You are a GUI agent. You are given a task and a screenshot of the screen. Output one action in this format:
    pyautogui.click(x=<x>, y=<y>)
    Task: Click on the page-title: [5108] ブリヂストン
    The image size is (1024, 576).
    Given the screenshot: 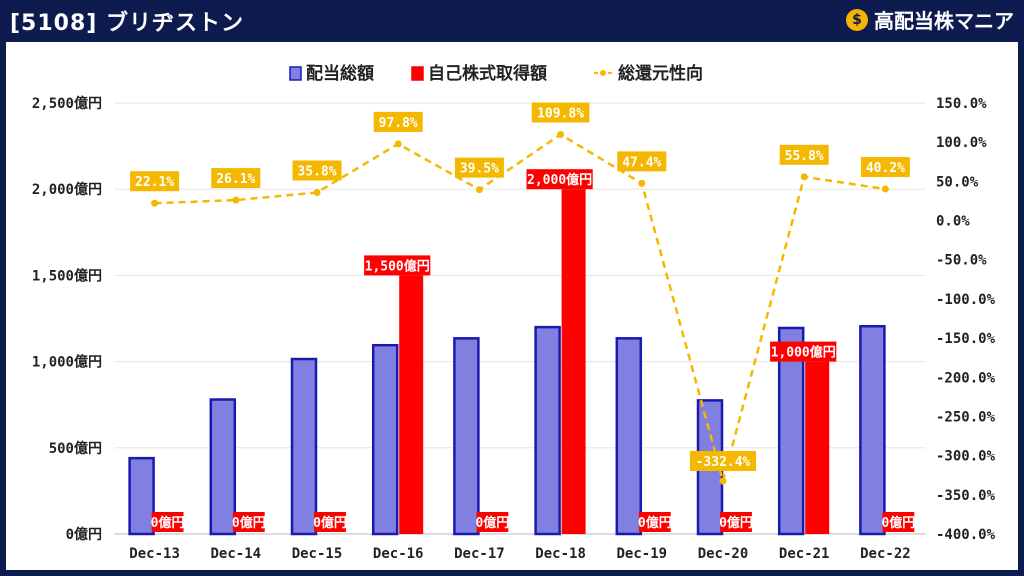 What is the action you would take?
    pyautogui.click(x=127, y=23)
    